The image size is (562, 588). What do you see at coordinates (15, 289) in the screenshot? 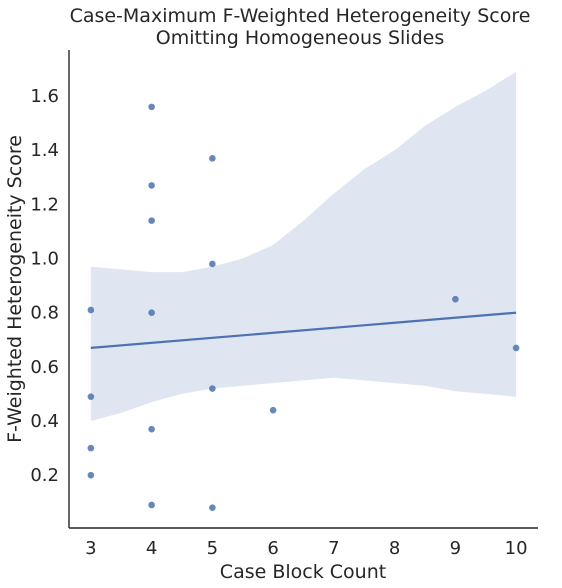
I see `y-axis-label: F-Weighted Heterogeneity Score` at bounding box center [15, 289].